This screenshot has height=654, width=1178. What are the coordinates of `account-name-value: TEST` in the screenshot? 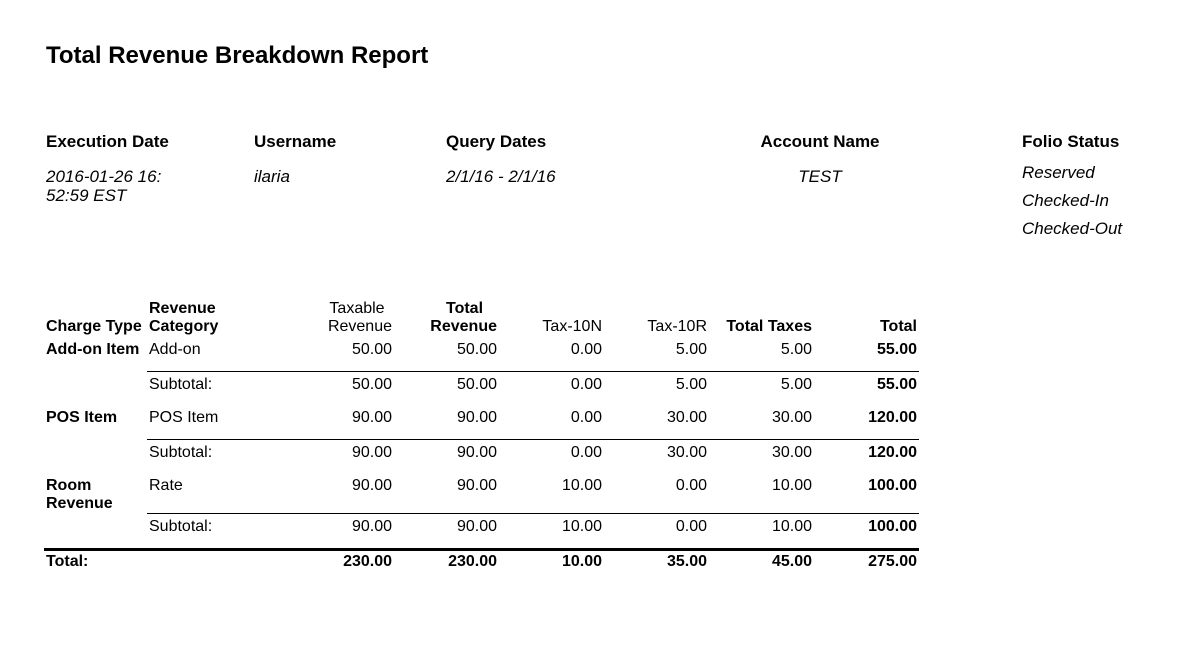 It's located at (820, 176).